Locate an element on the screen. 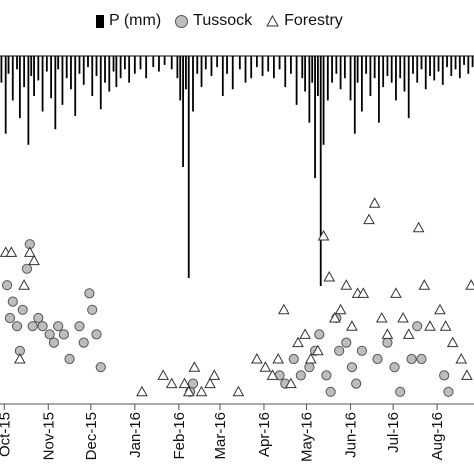 This screenshot has height=474, width=474. legend-label-precip: P (mm) is located at coordinates (135, 20).